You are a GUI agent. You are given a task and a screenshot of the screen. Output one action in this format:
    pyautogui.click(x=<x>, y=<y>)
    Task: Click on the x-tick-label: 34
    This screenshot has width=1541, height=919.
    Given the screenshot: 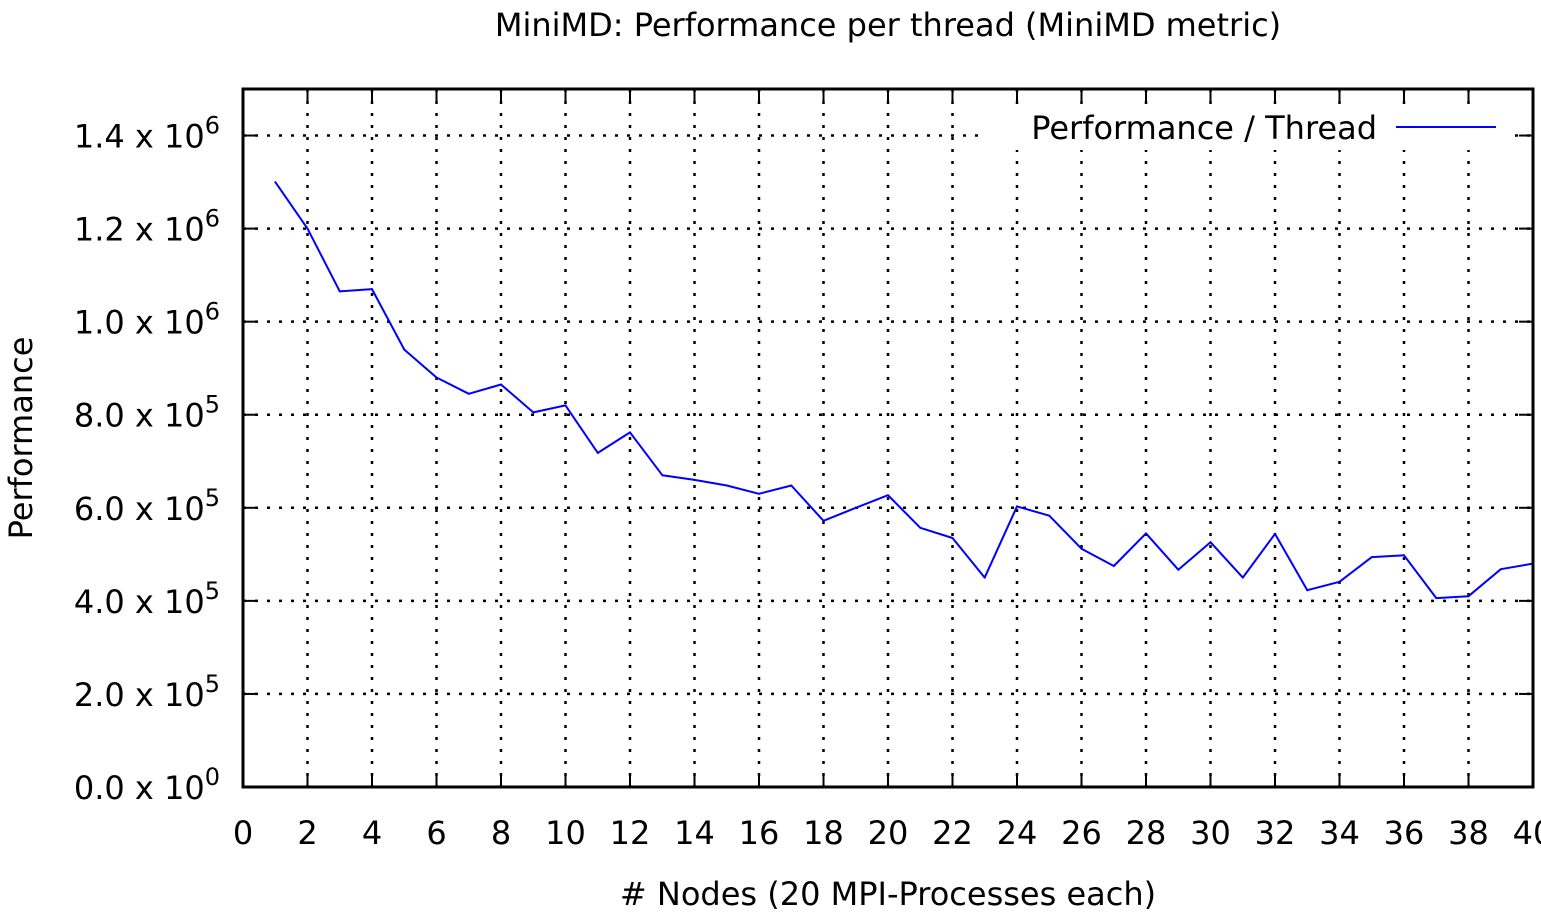 What is the action you would take?
    pyautogui.click(x=1339, y=833)
    